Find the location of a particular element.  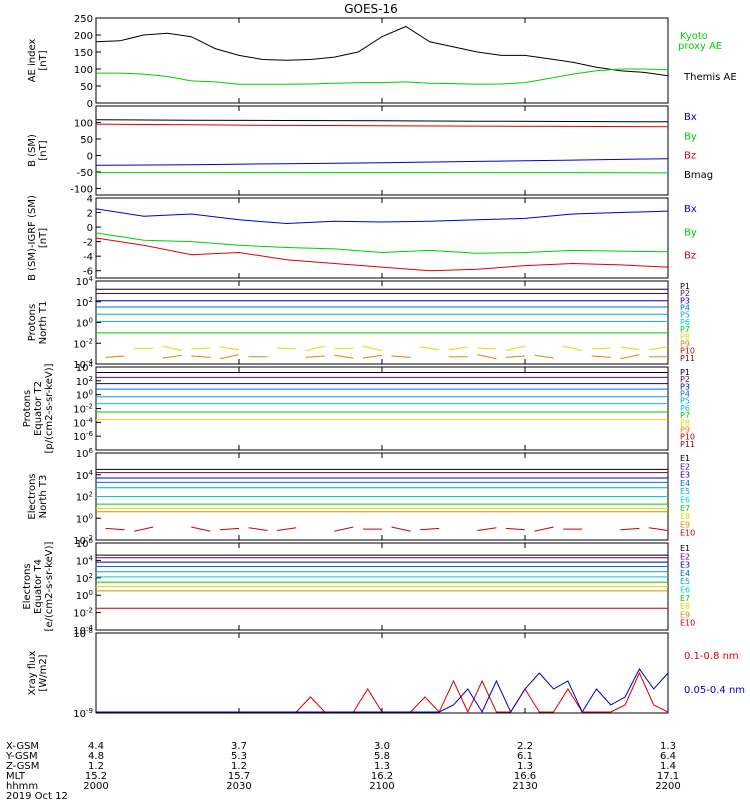

y-axis-label-line: [e/(cm2-s-sr-keV)] is located at coordinates (49, 586).